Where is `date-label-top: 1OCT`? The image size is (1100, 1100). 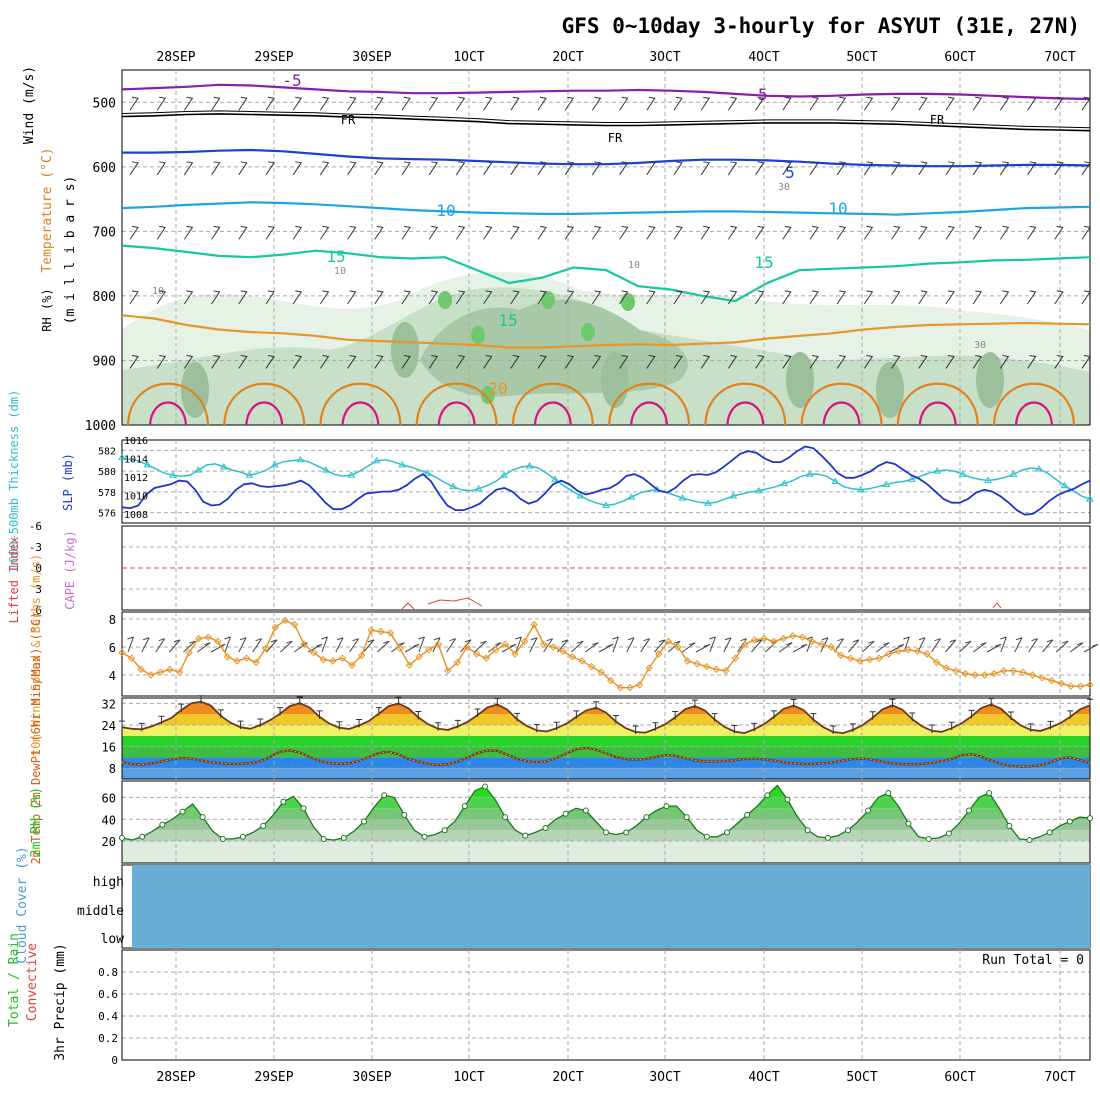
date-label-top: 1OCT is located at coordinates (468, 57).